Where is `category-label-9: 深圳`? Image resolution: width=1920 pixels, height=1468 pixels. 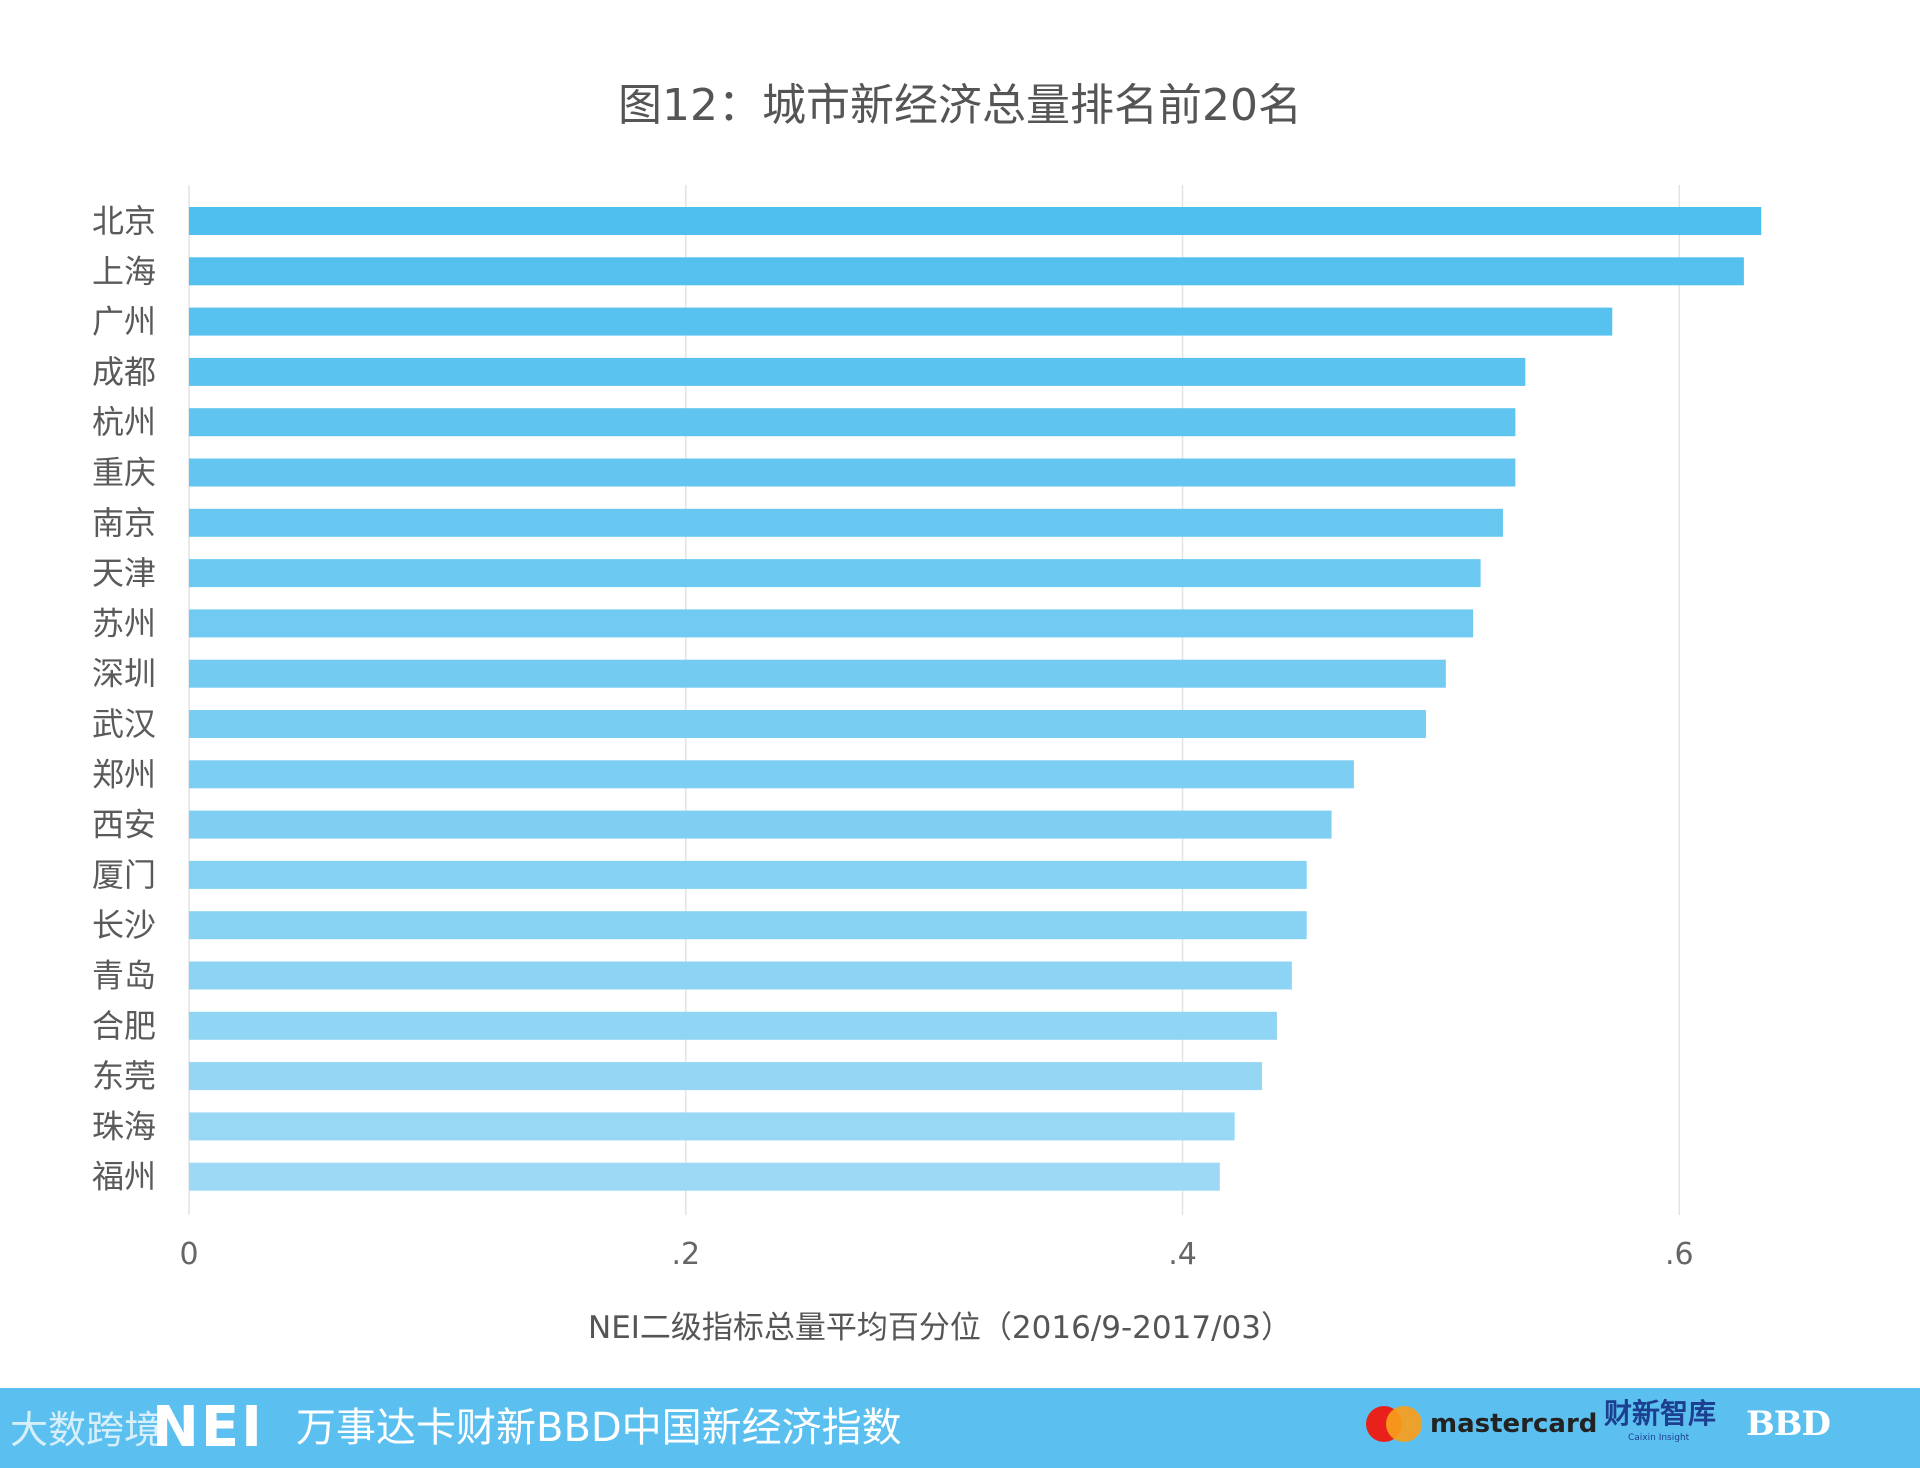 category-label-9: 深圳 is located at coordinates (124, 674).